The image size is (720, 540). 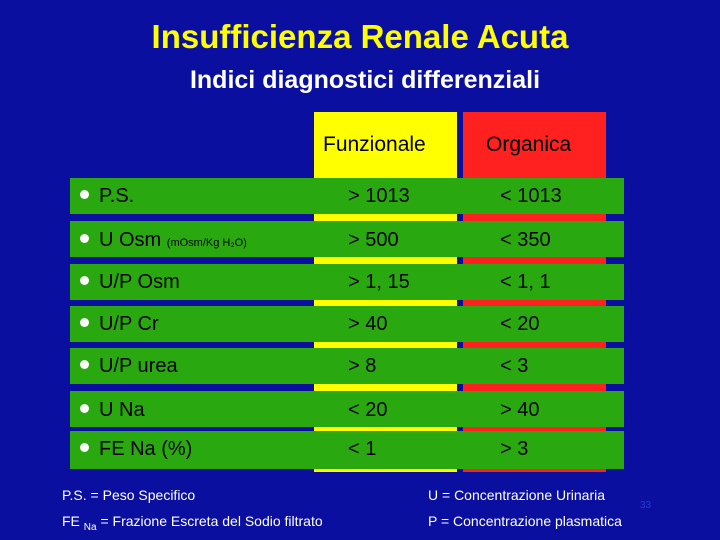 I want to click on functional-value: > 500, so click(x=373, y=240).